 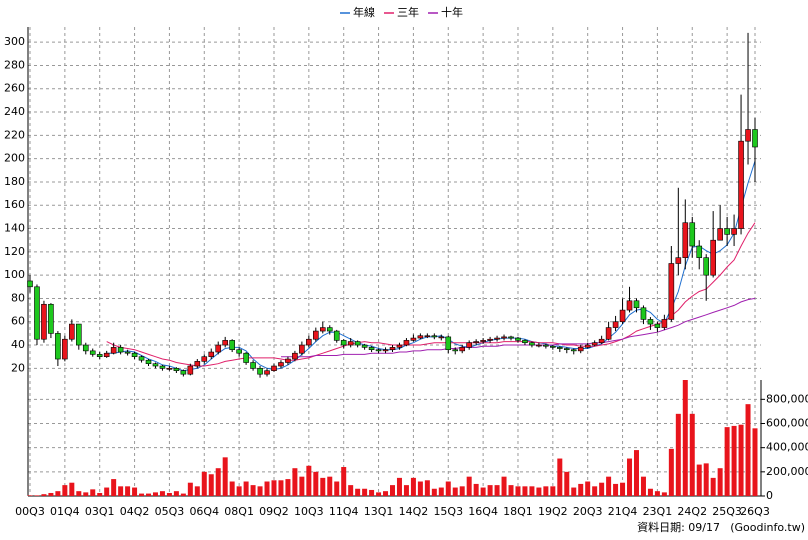 I want to click on x-tick-label: 01Q4, so click(x=65, y=511).